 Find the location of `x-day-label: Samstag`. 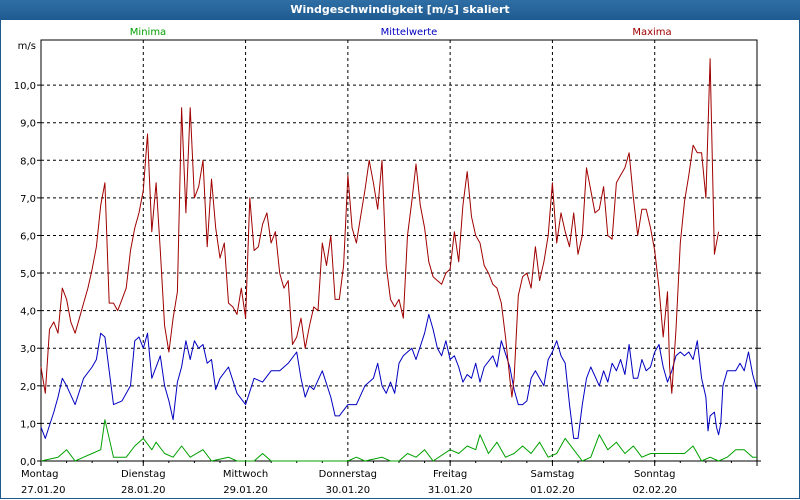

x-day-label: Samstag is located at coordinates (553, 474).